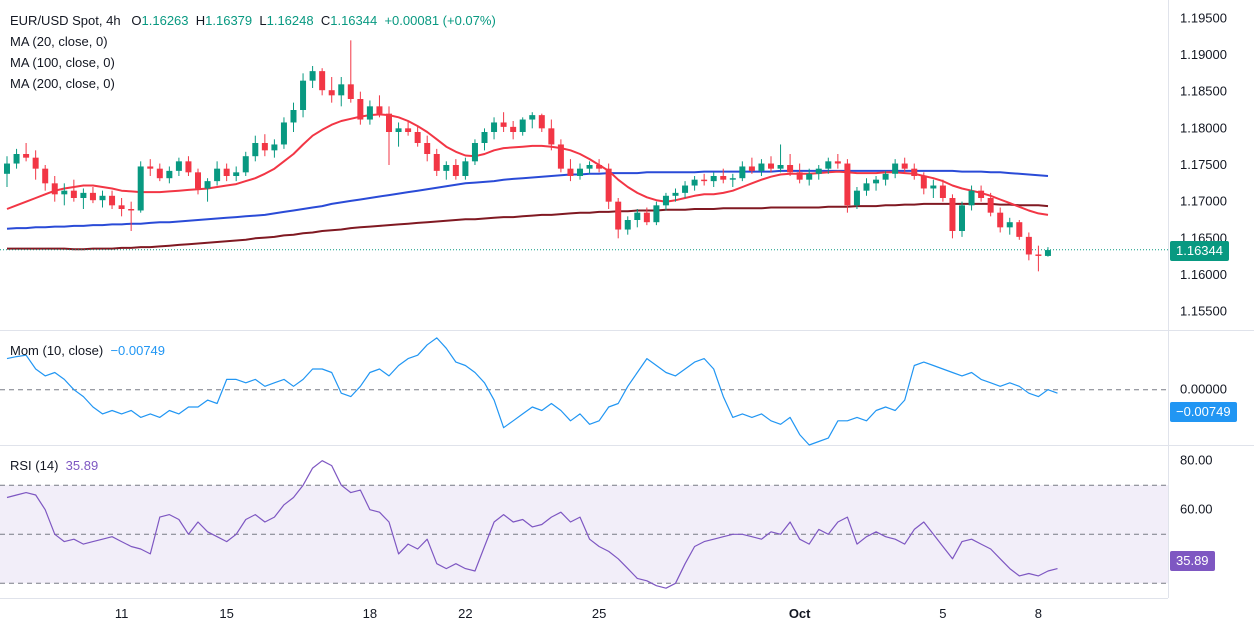 This screenshot has height=635, width=1254. Describe the element at coordinates (200, 20) in the screenshot. I see `high-label: H` at that location.